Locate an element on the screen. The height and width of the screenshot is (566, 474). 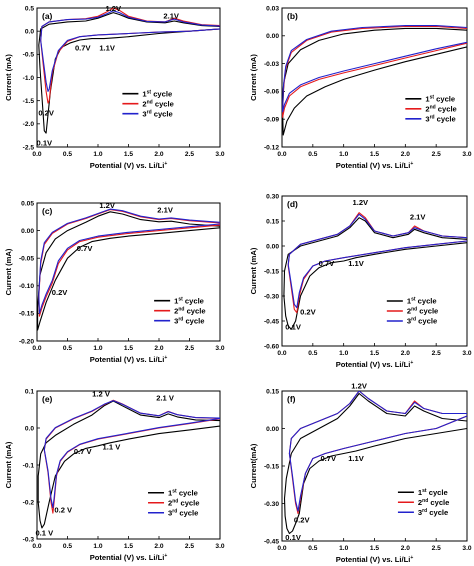
y-tick-label: -0.3 is located at coordinates (29, 539).